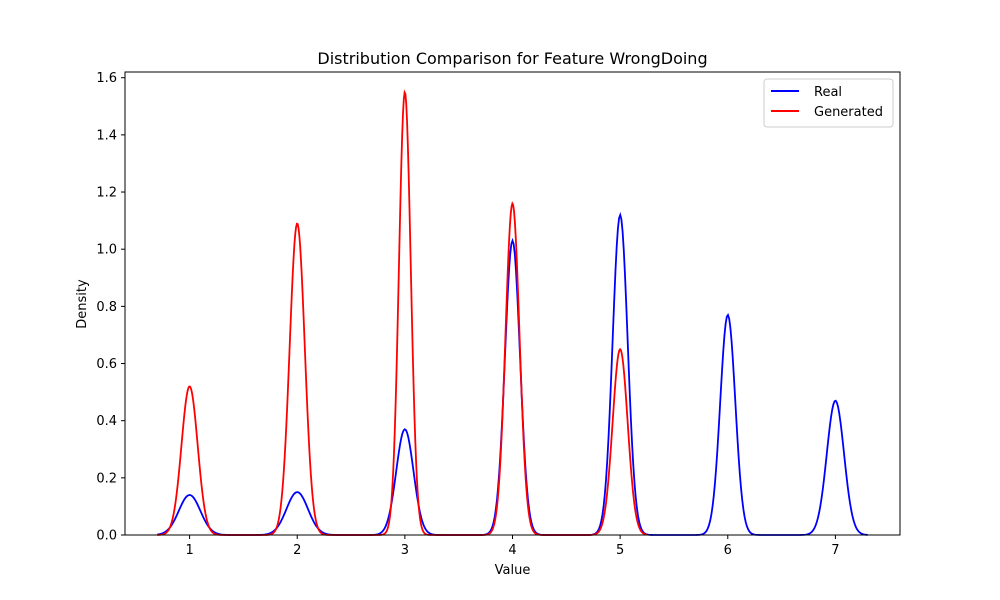 This screenshot has height=600, width=1000. I want to click on x-tick-label: 6, so click(728, 550).